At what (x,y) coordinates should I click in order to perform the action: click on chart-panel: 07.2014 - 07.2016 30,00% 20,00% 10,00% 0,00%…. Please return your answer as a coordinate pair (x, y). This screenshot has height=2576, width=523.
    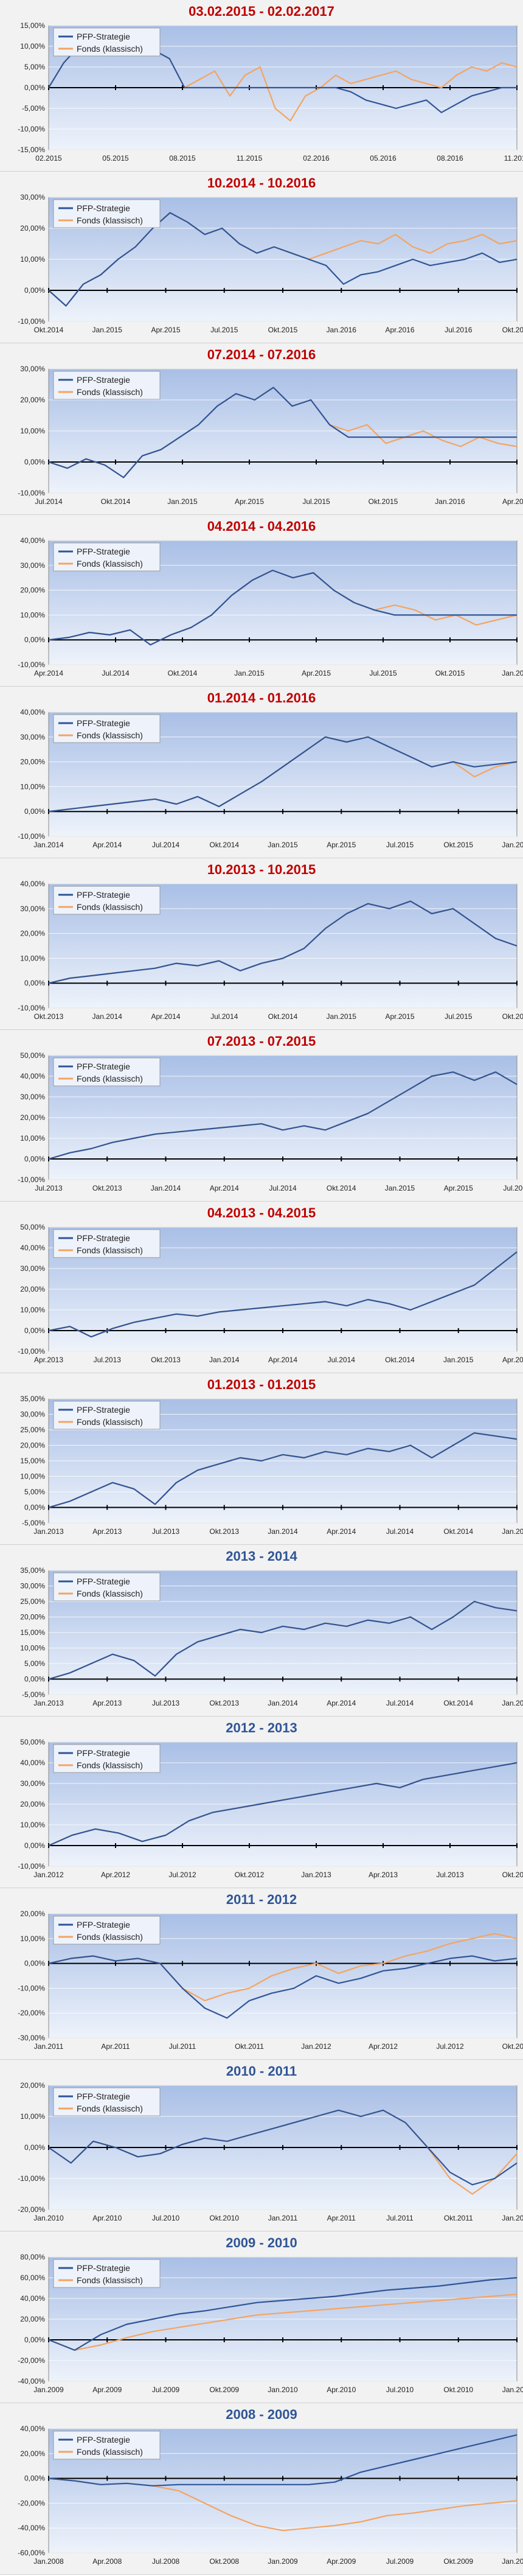
    Looking at the image, I should click on (261, 429).